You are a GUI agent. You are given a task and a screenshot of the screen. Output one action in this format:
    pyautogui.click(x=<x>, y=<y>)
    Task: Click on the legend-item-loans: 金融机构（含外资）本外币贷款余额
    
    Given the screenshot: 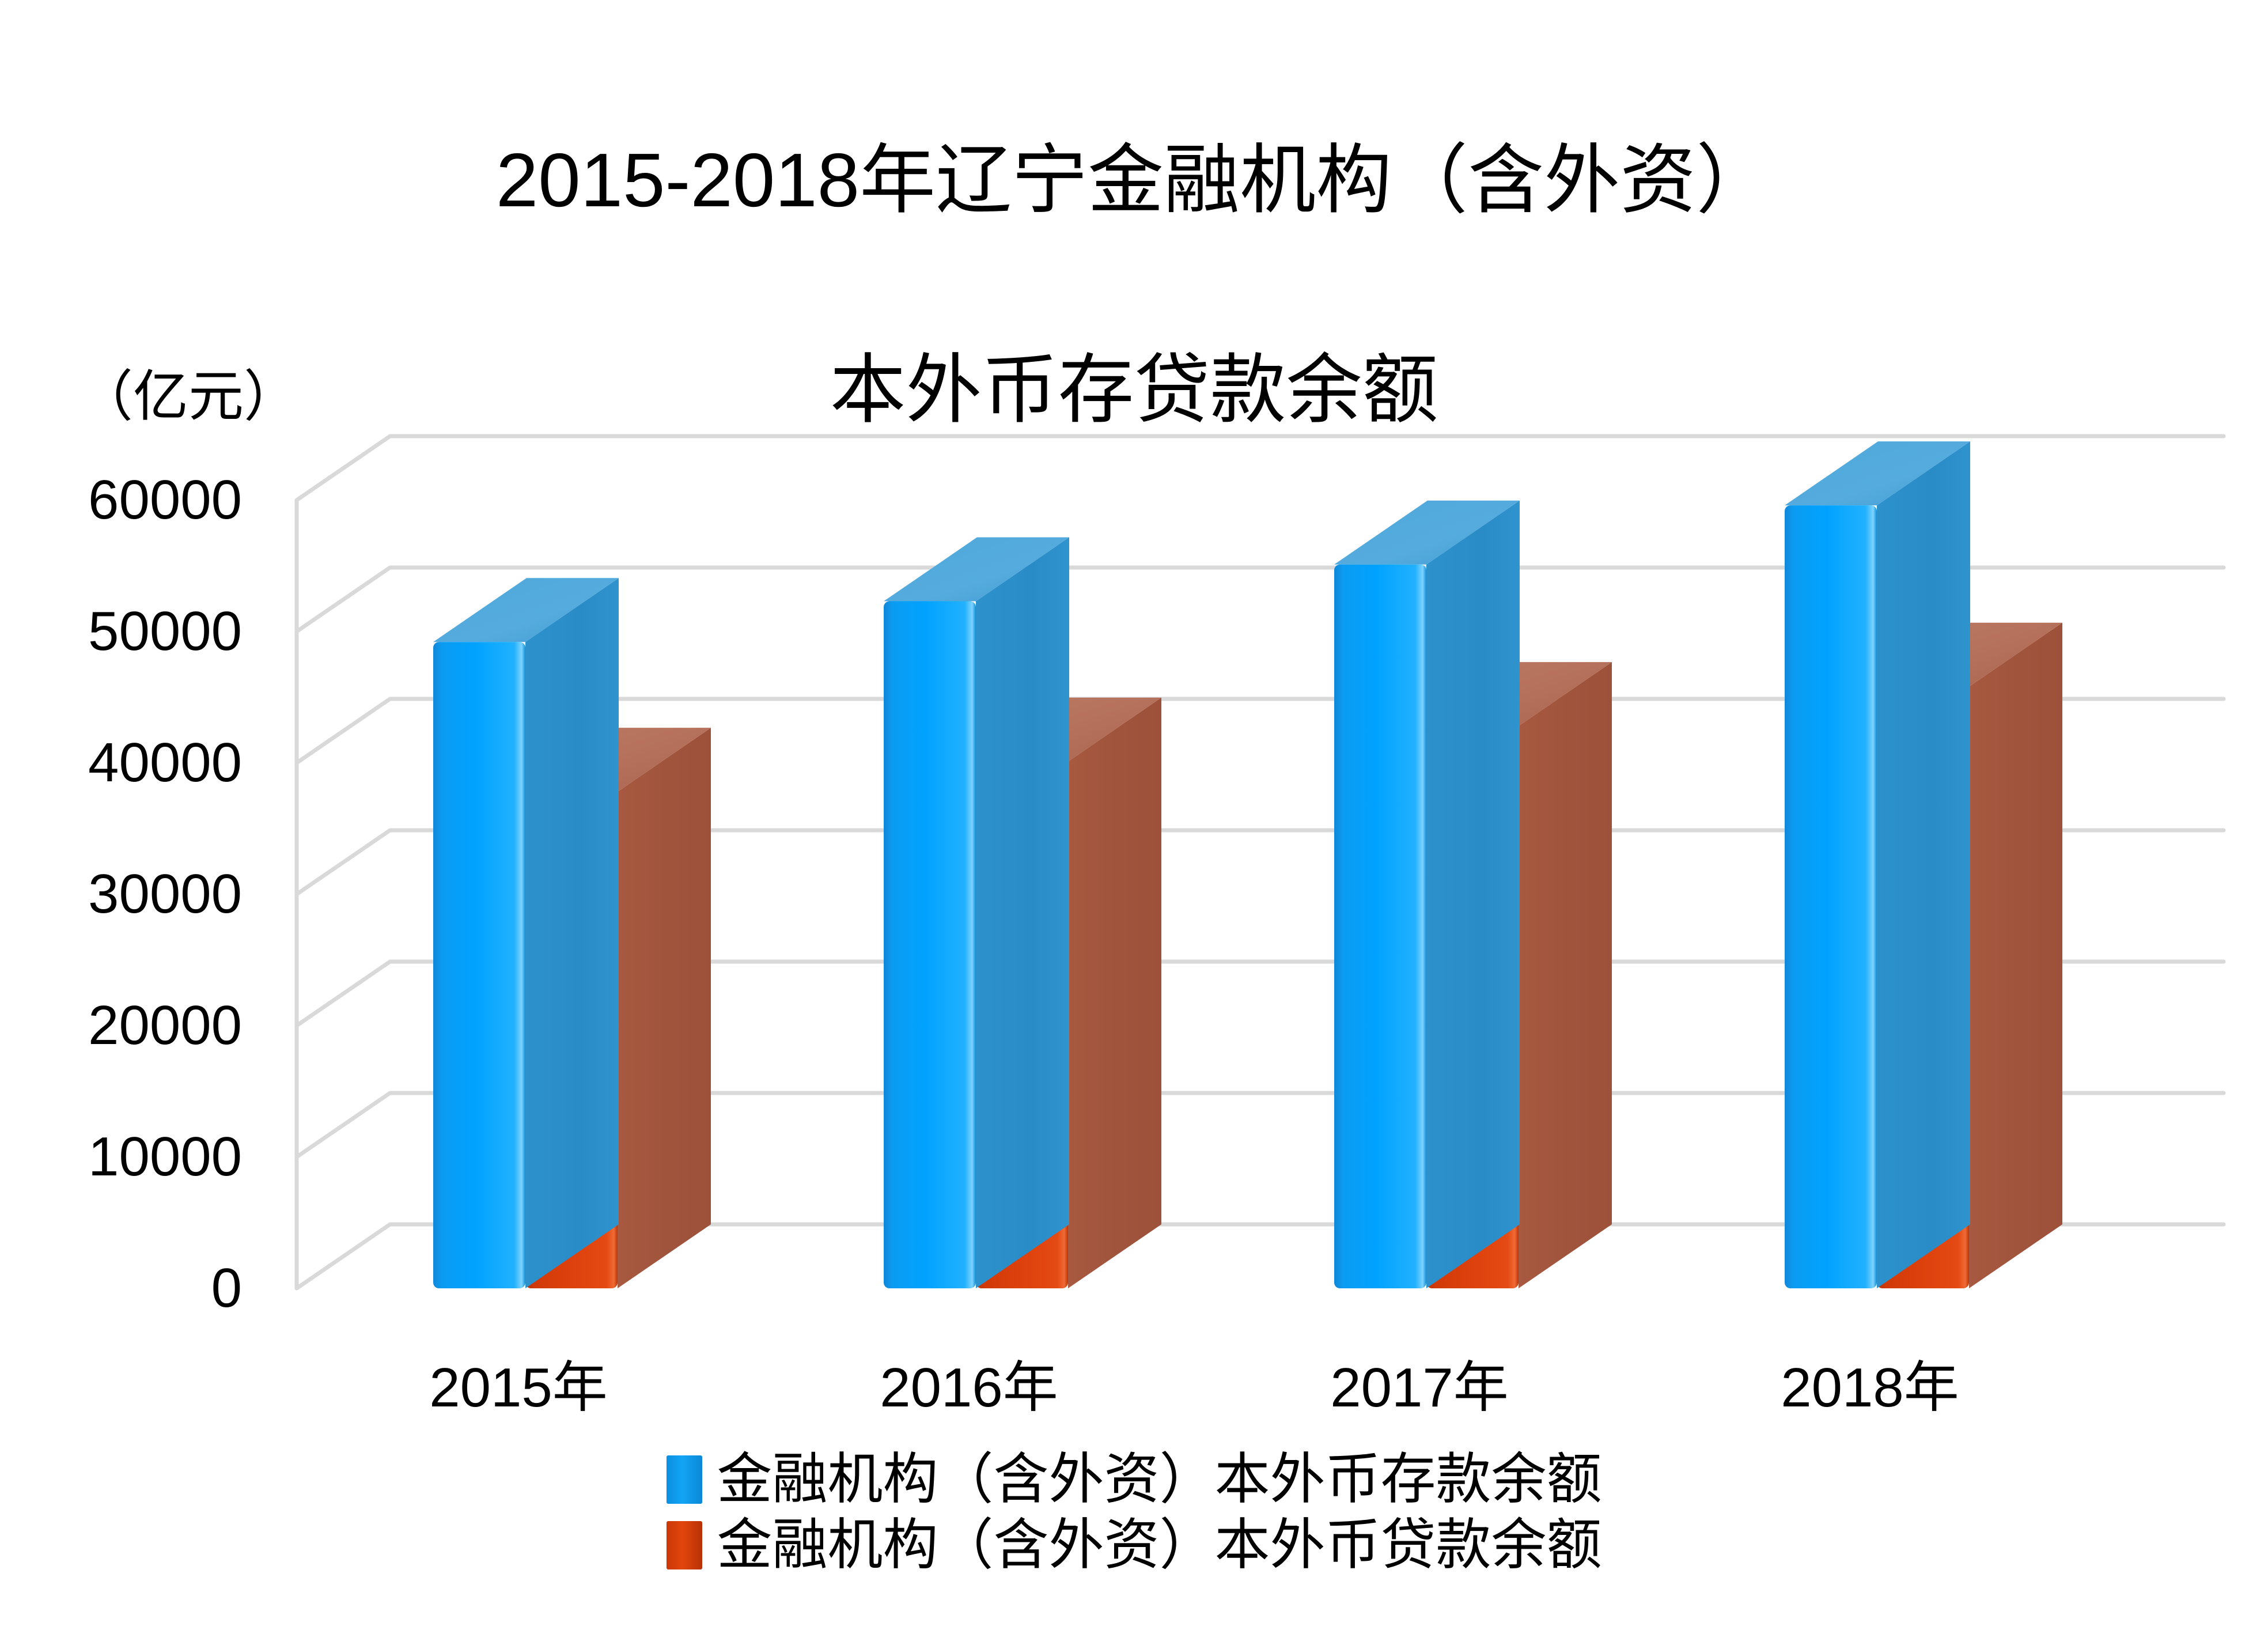 What is the action you would take?
    pyautogui.click(x=1134, y=1545)
    